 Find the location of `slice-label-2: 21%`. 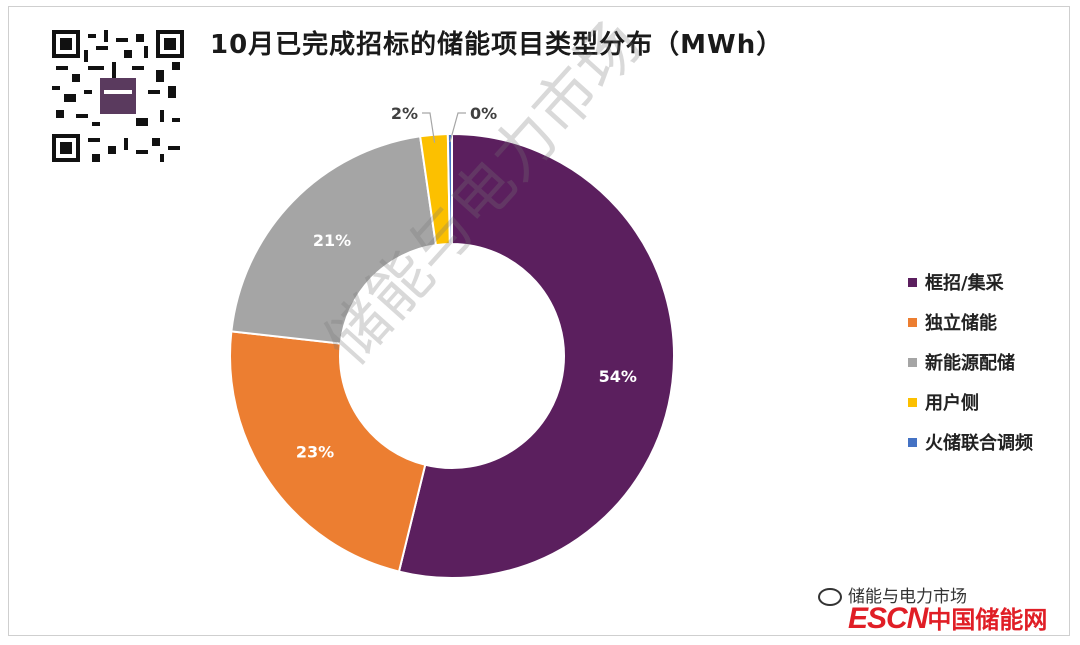

slice-label-2: 21% is located at coordinates (332, 240).